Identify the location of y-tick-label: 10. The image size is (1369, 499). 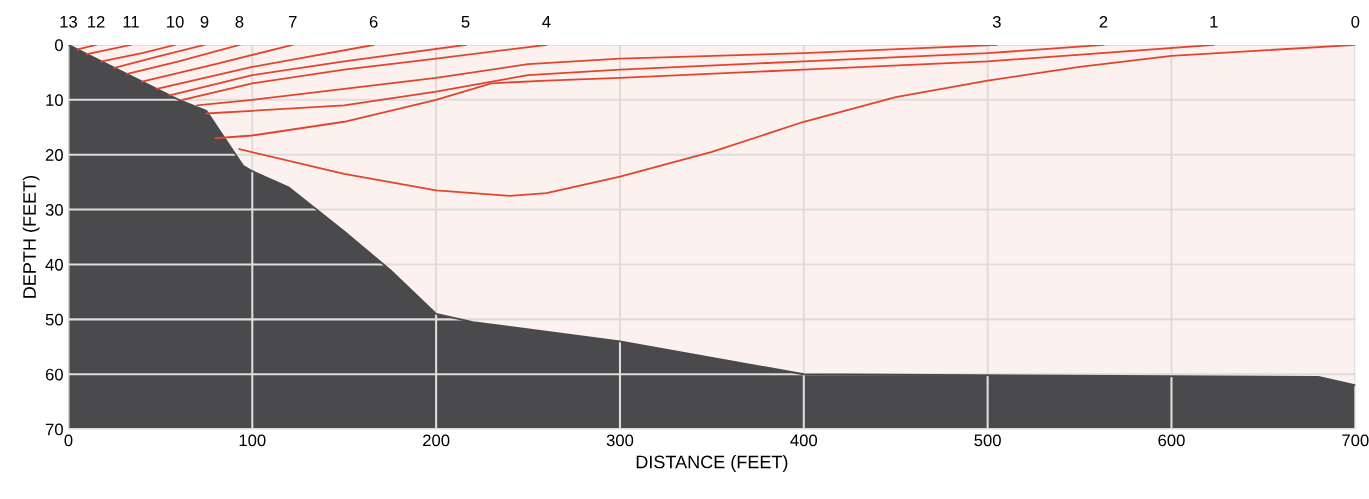
(54, 100).